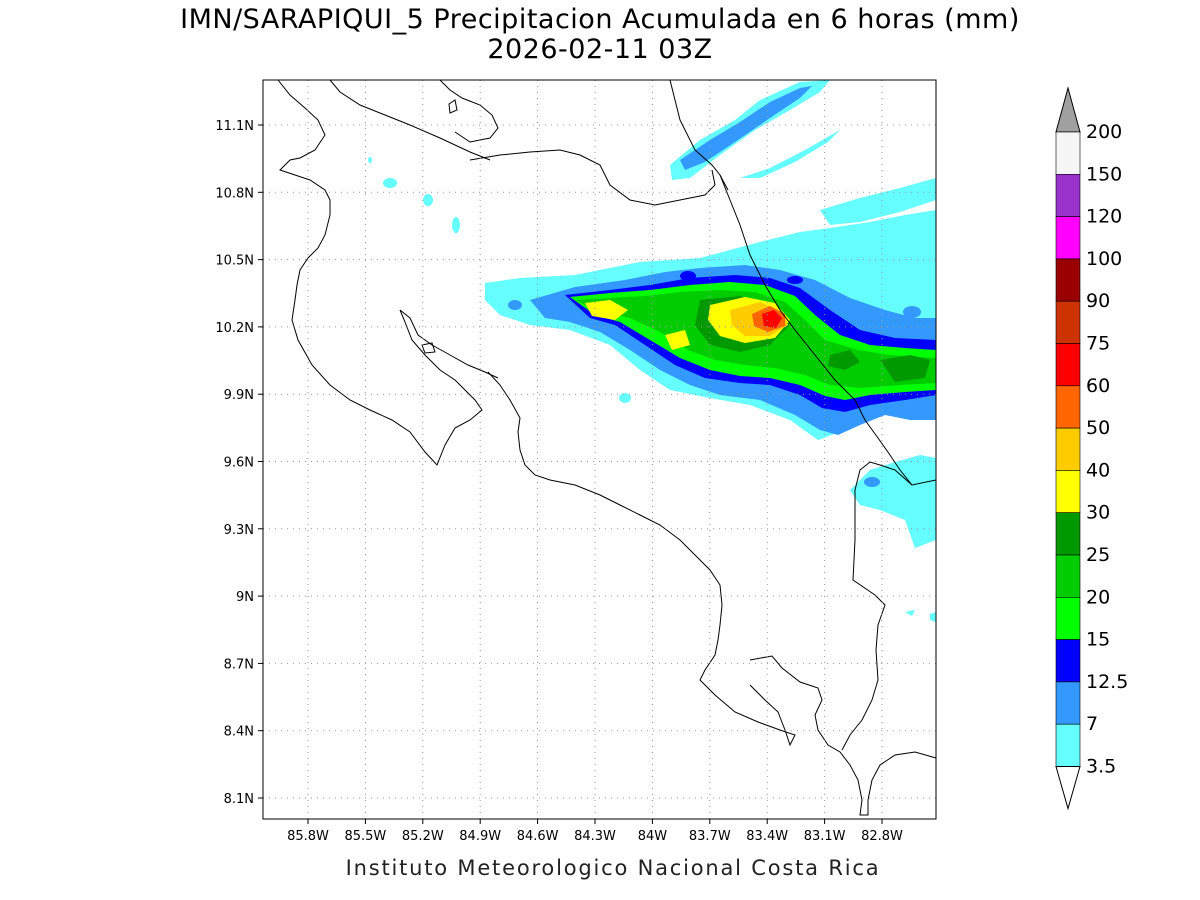 The width and height of the screenshot is (1200, 900). I want to click on gulf-nicoya-coast, so click(449, 344).